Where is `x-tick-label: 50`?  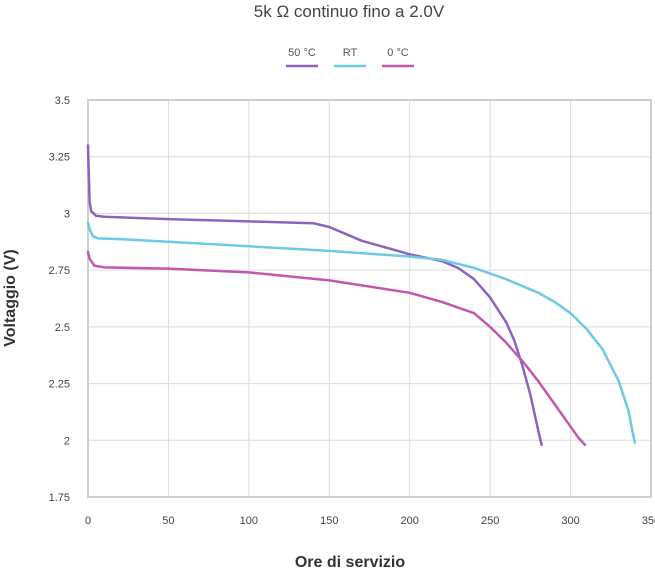
x-tick-label: 50 is located at coordinates (168, 521).